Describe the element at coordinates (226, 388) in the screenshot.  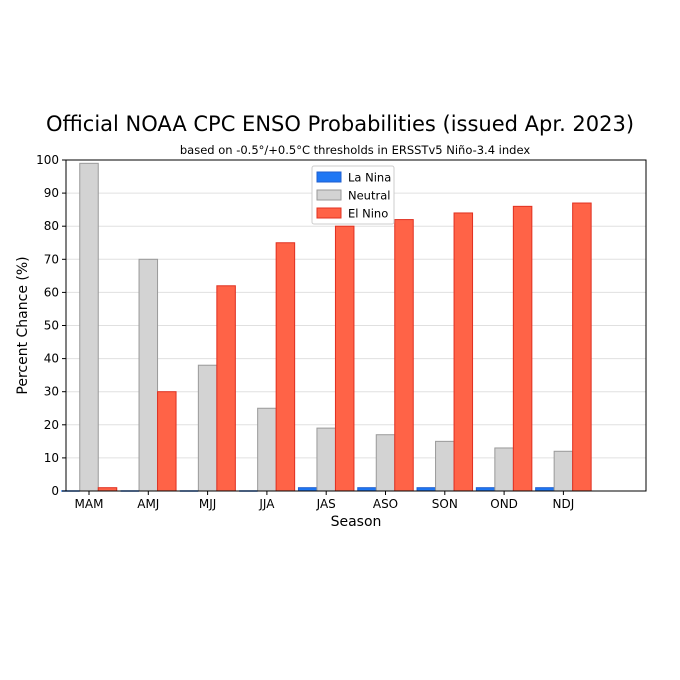
I see `bar-el-nino-mjj` at that location.